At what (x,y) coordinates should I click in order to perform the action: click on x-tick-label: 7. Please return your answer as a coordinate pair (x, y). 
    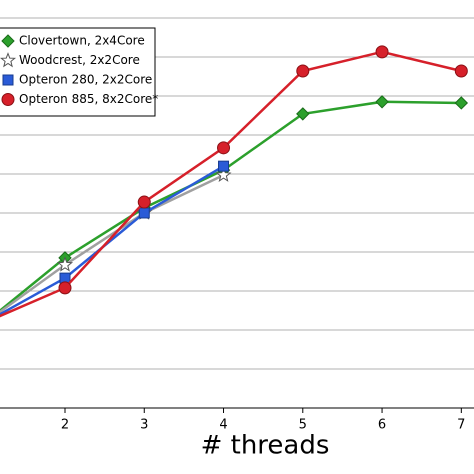
    Looking at the image, I should click on (461, 425).